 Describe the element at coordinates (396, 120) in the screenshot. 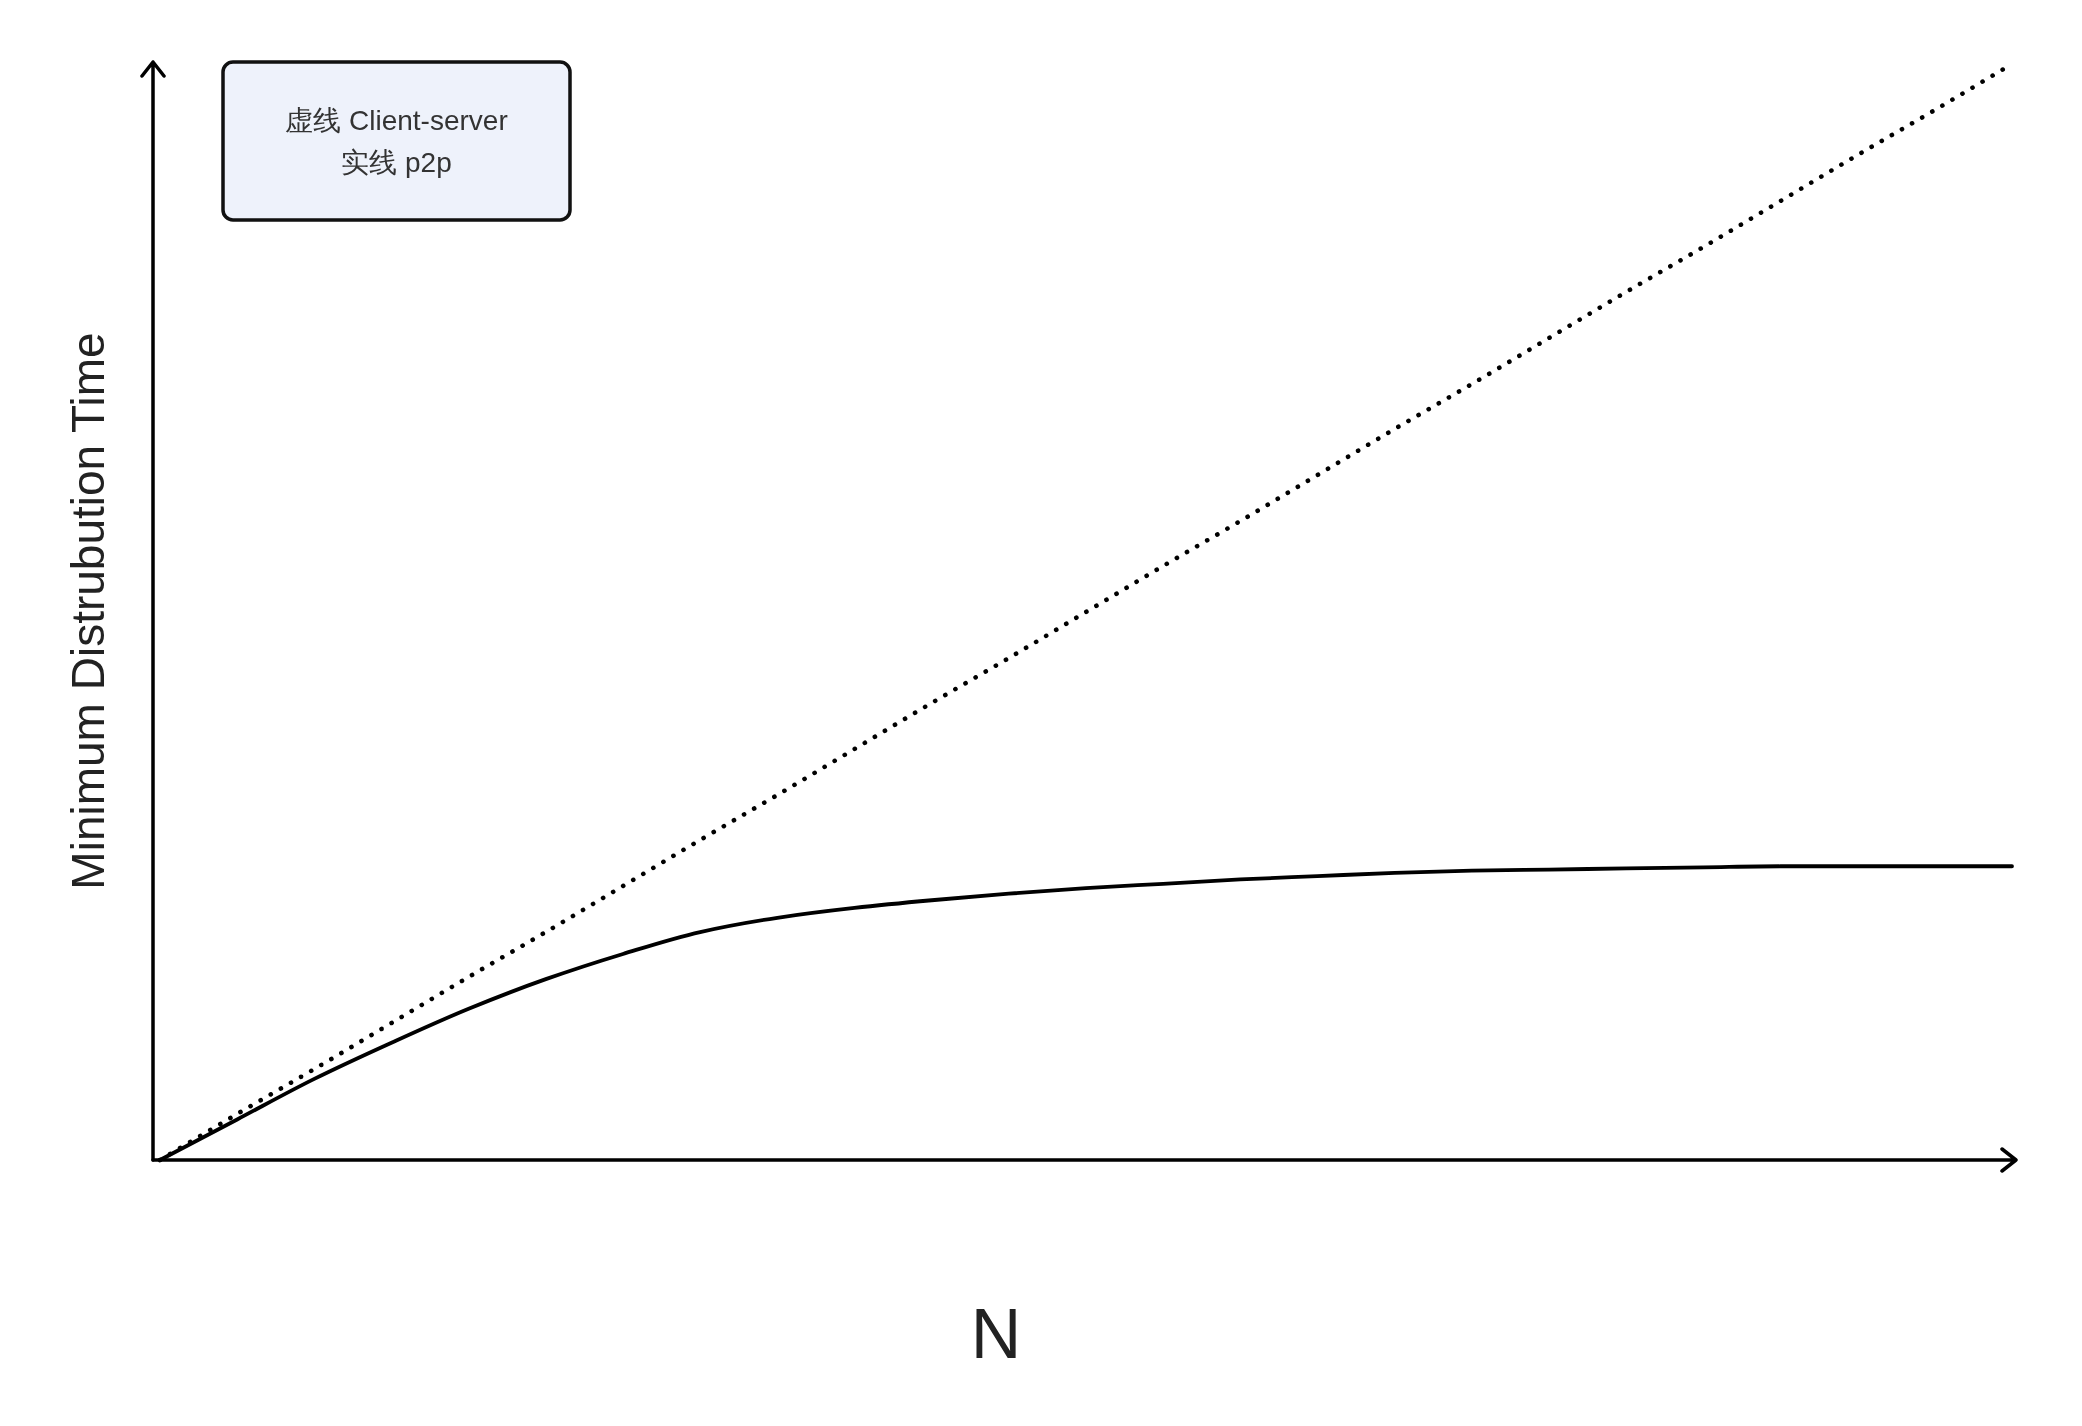

I see `annotation: 虚线 Client-server` at that location.